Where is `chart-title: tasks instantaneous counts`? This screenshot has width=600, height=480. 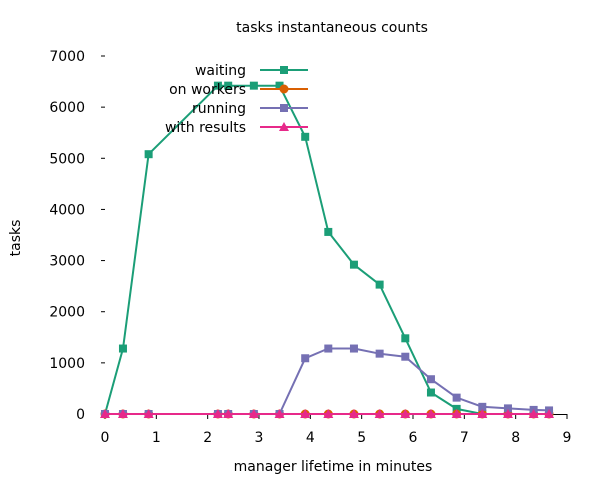 chart-title: tasks instantaneous counts is located at coordinates (332, 28).